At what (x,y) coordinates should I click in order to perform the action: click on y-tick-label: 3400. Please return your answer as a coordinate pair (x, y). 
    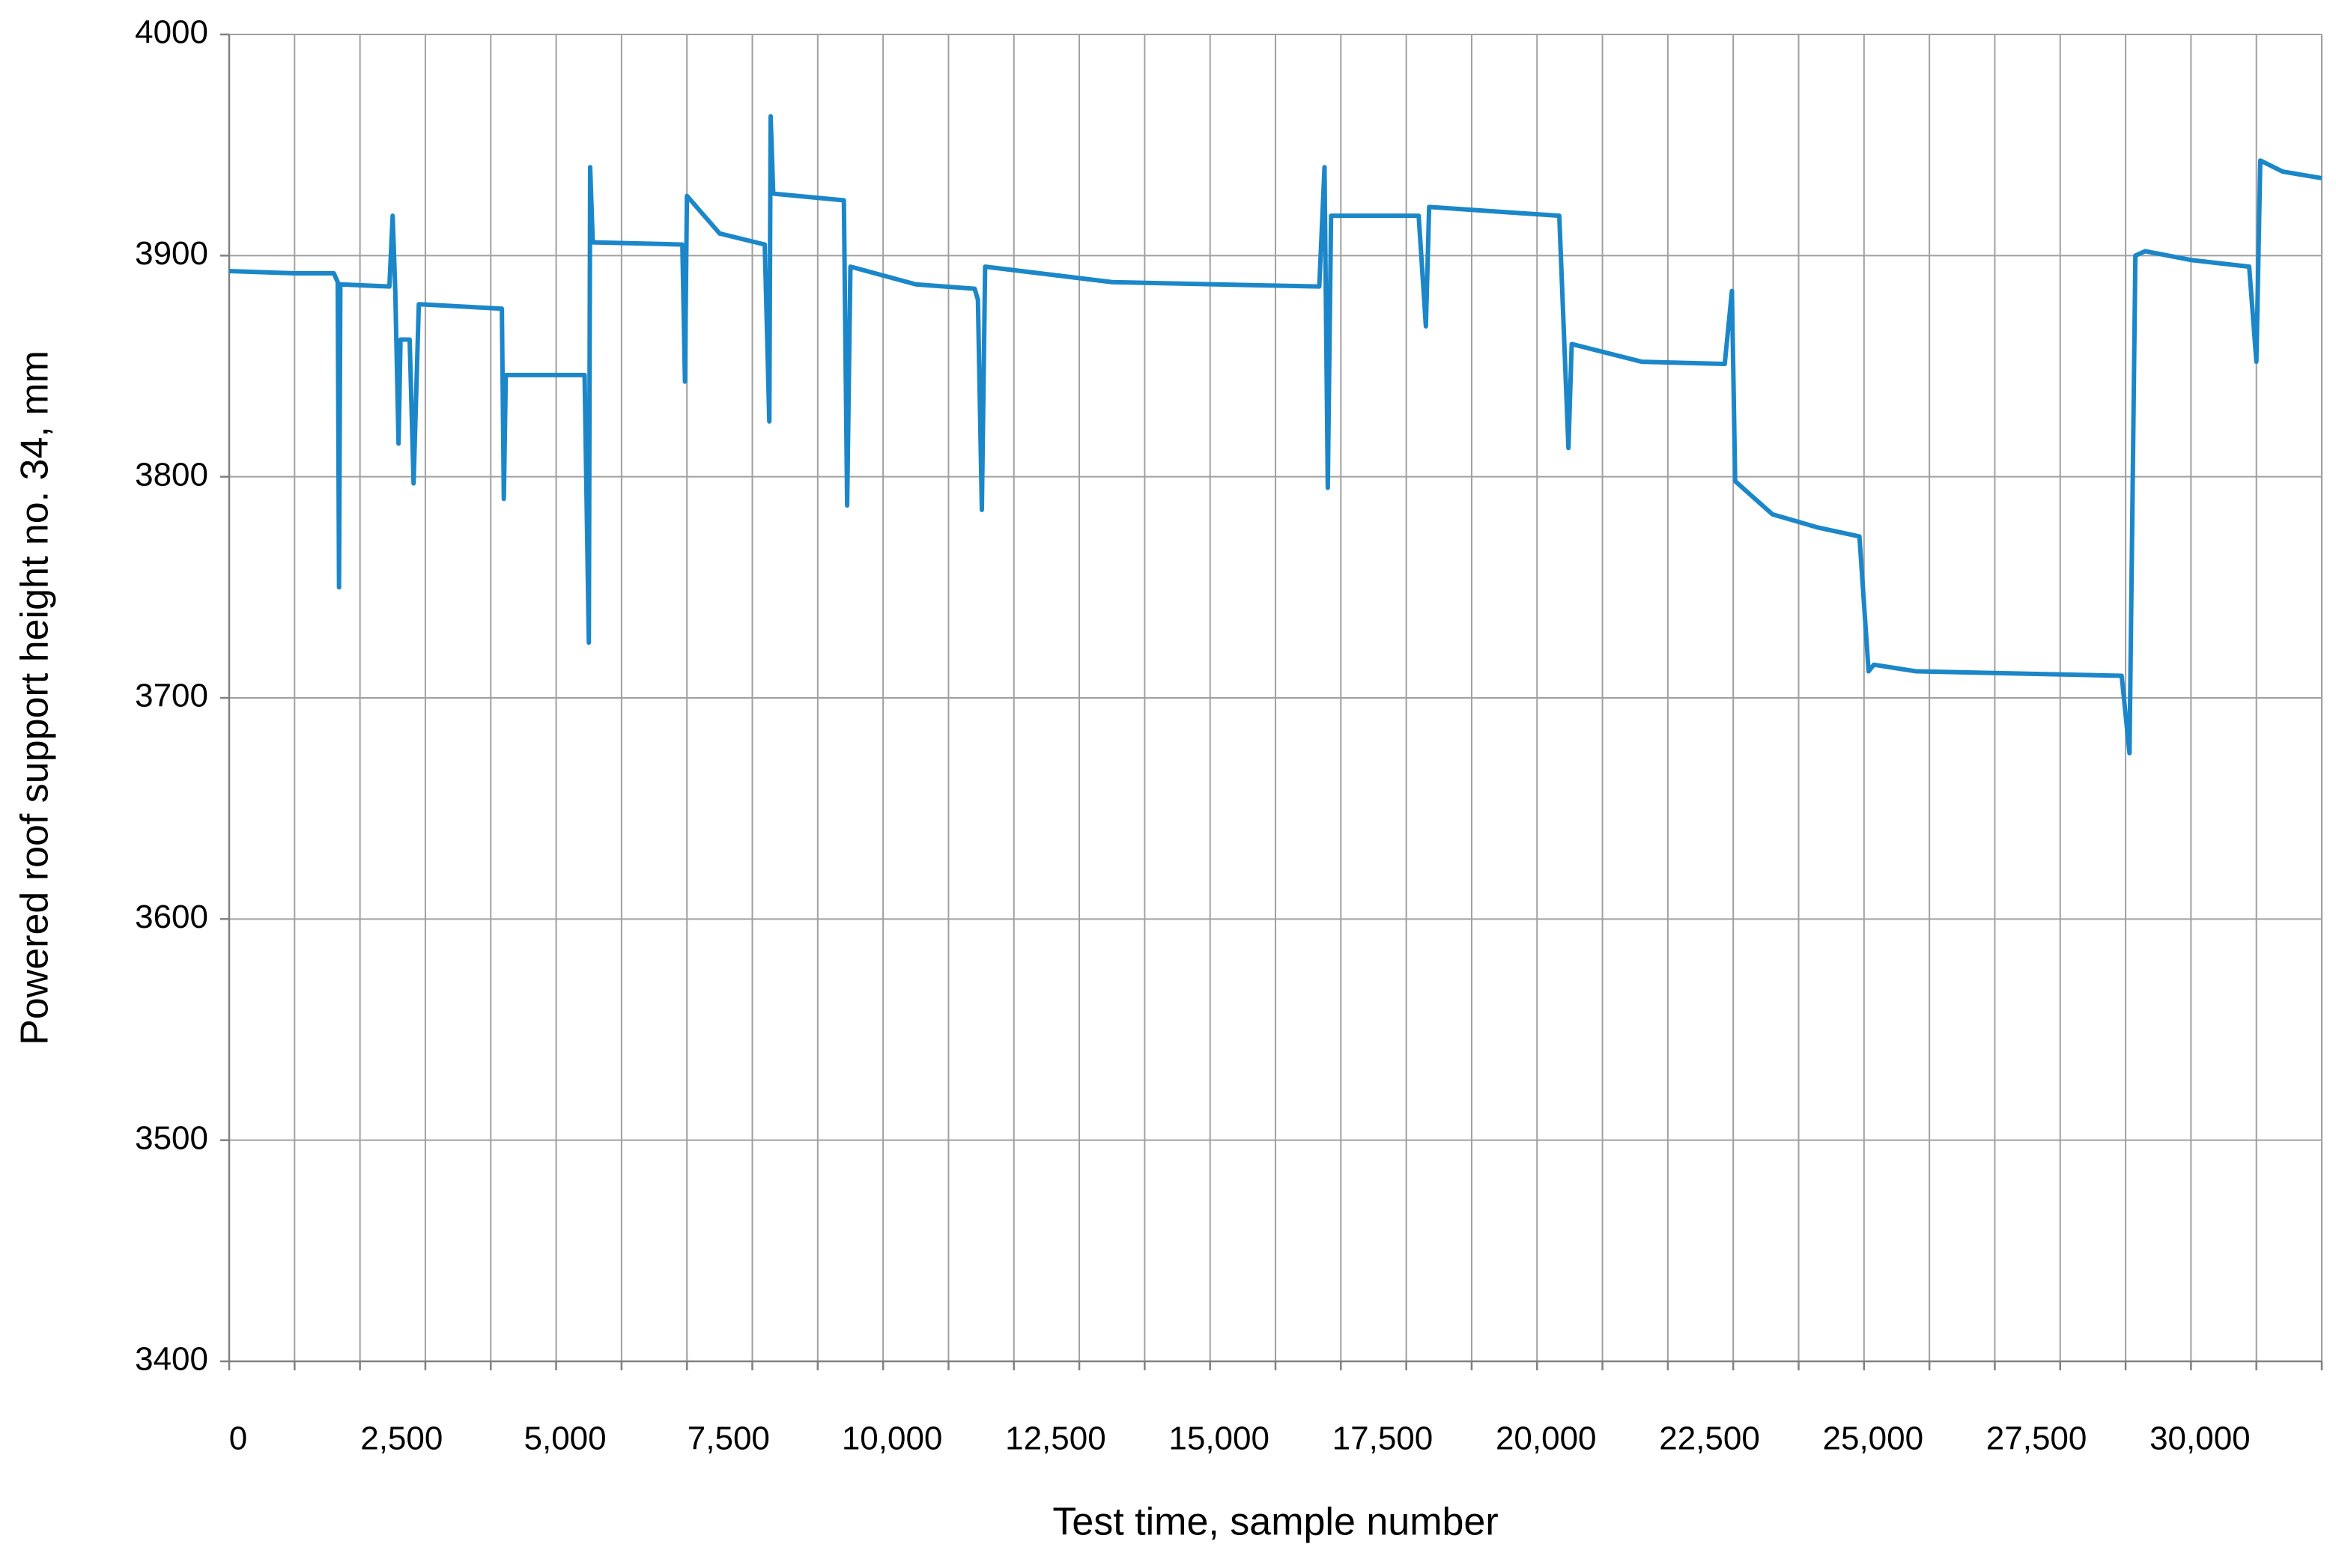
    Looking at the image, I should click on (171, 1359).